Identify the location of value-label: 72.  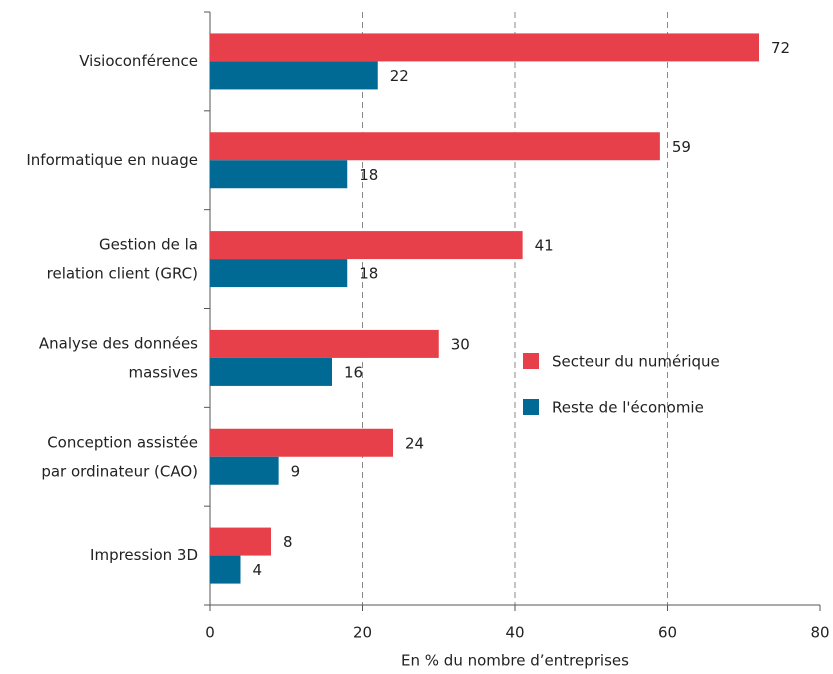
(780, 48).